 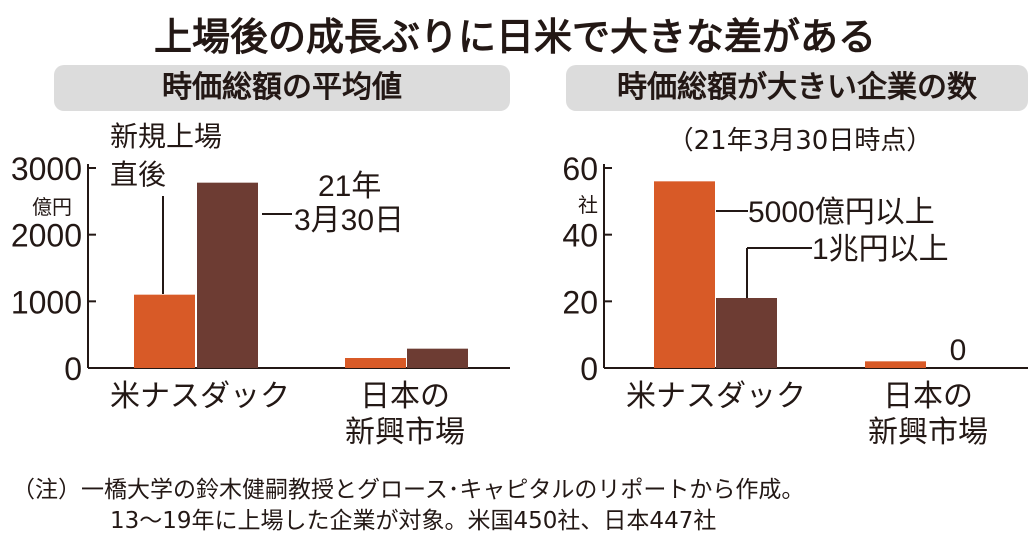 I want to click on y-unit-label: 社, so click(x=588, y=205).